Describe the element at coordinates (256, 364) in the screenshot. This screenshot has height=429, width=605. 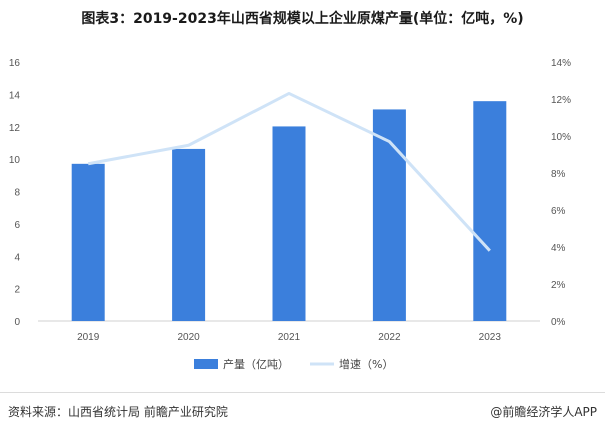
I see `legend-label: 产量（亿吨）` at that location.